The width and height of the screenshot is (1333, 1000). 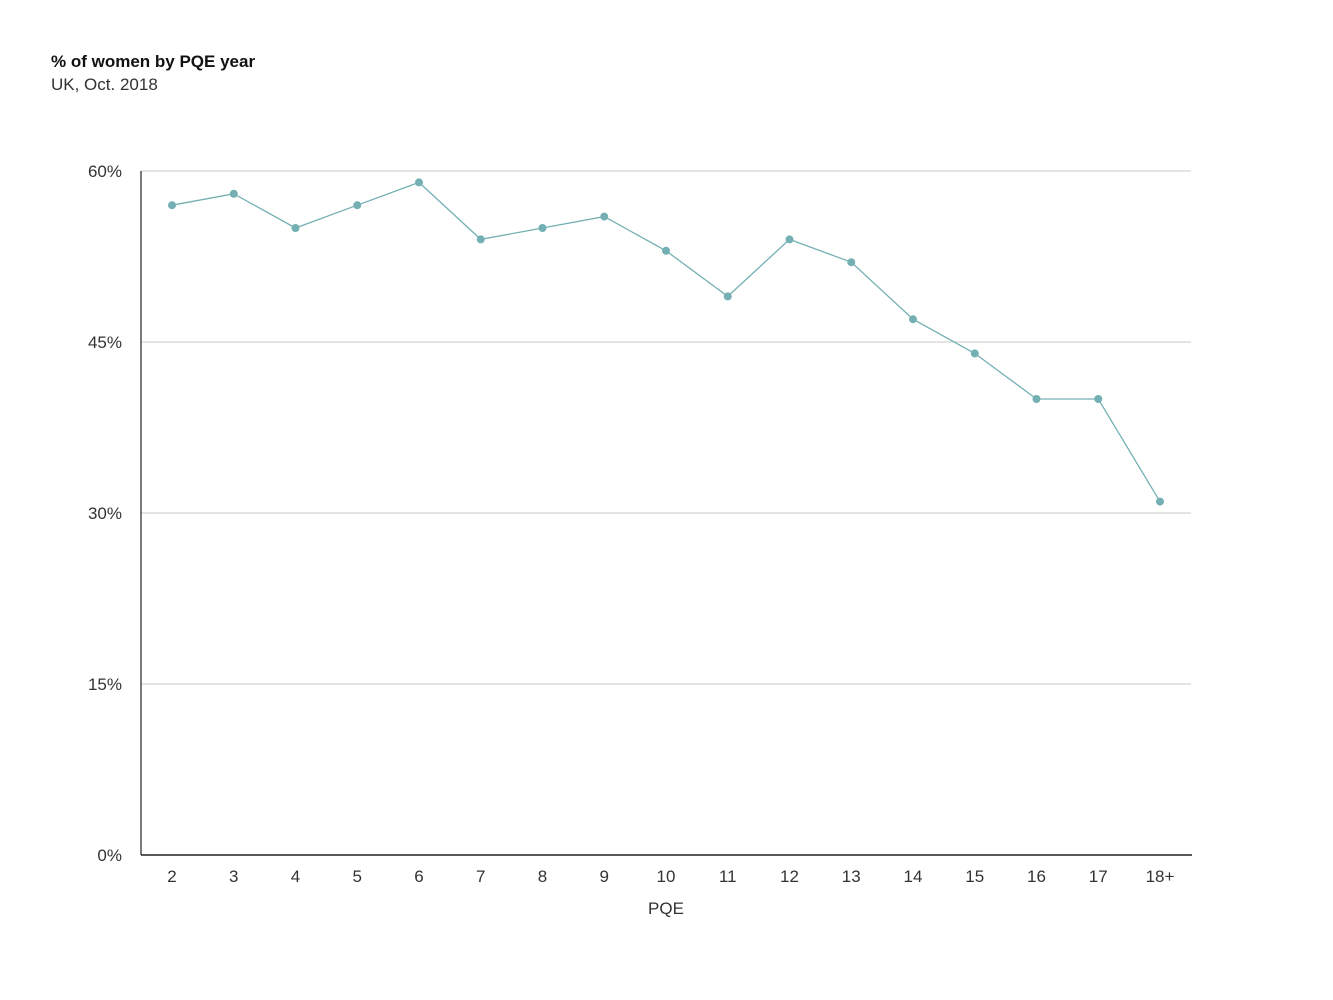 What do you see at coordinates (105, 171) in the screenshot?
I see `y-tick-label: 60%` at bounding box center [105, 171].